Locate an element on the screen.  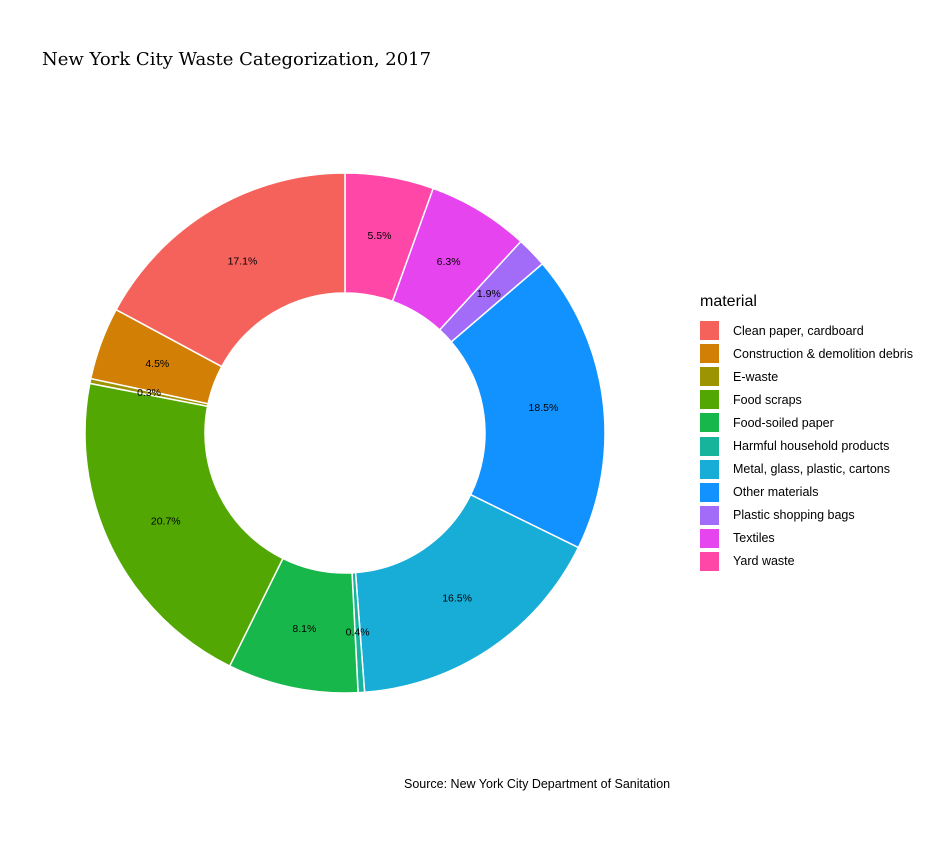
legend-label: Construction & demolition debris is located at coordinates (823, 353).